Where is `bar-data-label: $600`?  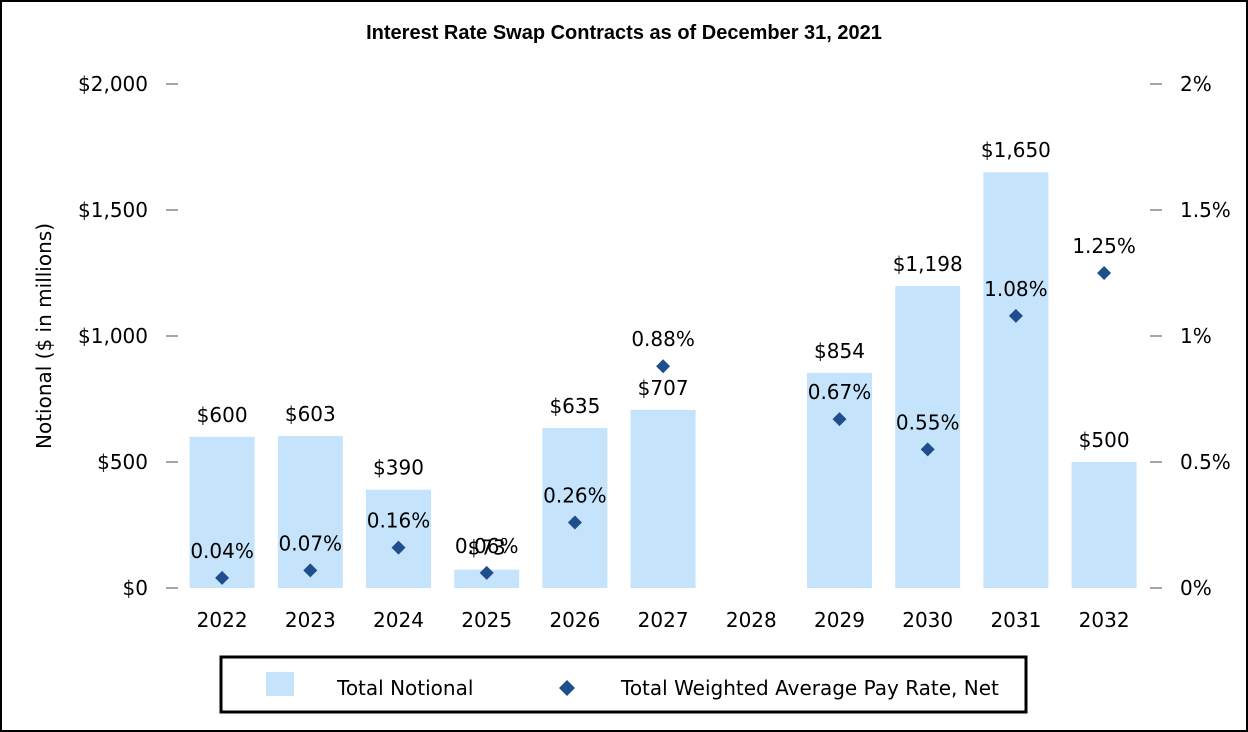 bar-data-label: $600 is located at coordinates (222, 415).